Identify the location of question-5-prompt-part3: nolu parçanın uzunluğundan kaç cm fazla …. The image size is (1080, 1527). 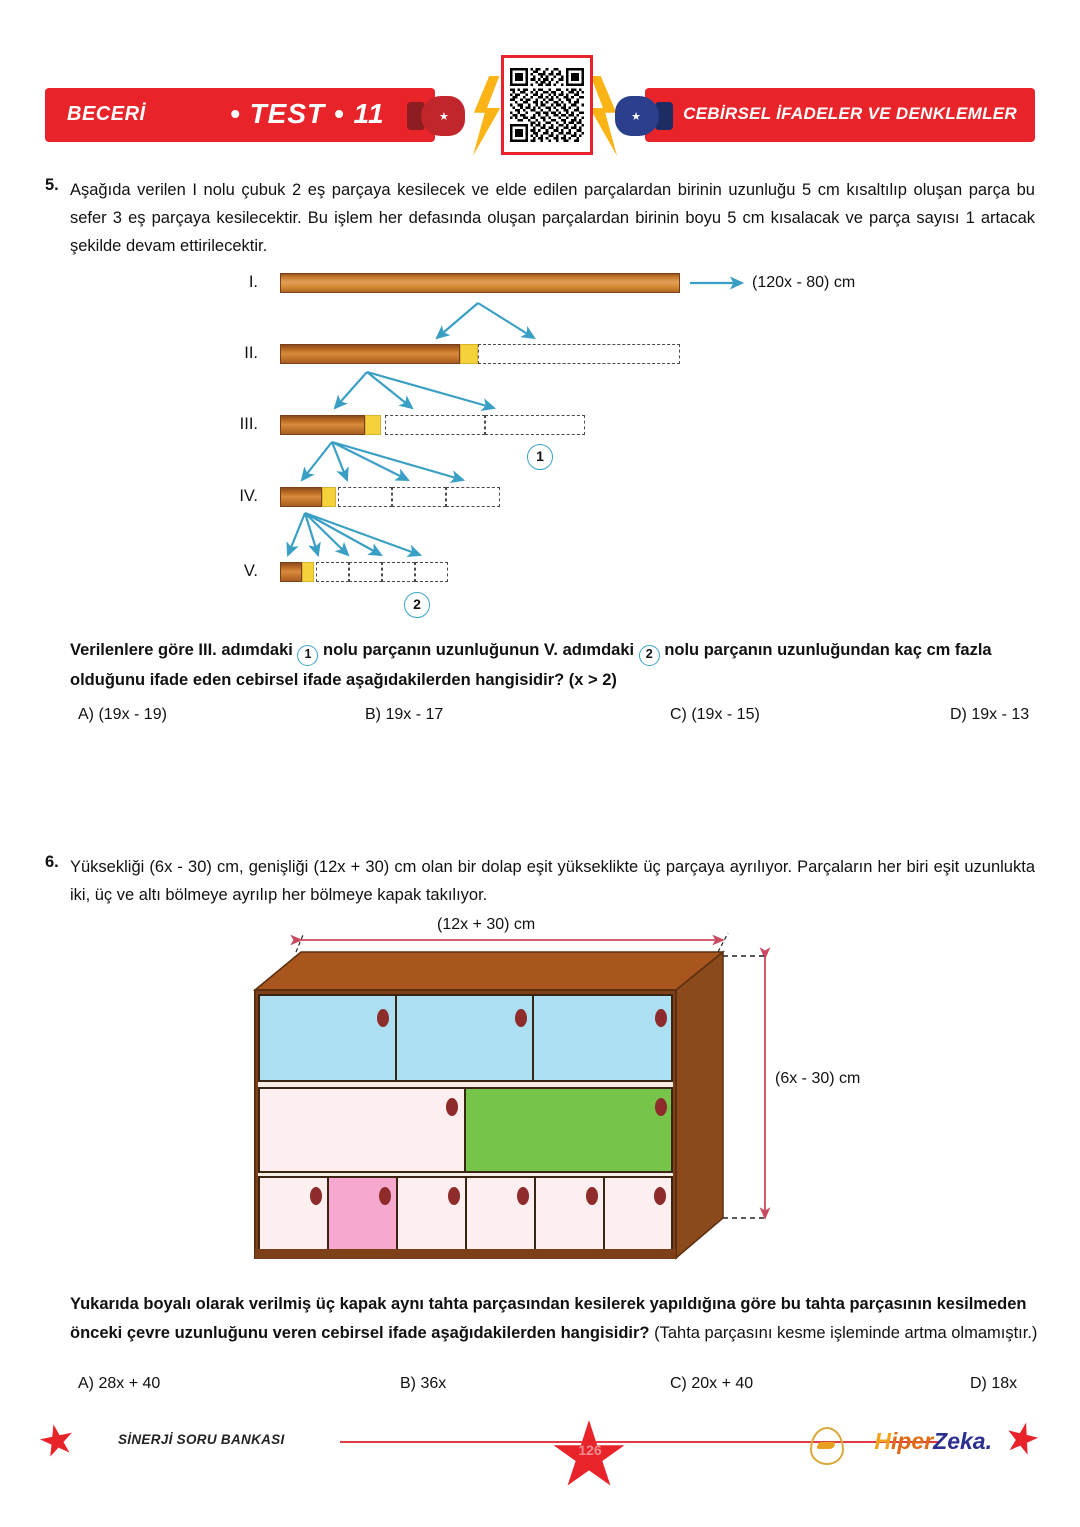
(531, 665).